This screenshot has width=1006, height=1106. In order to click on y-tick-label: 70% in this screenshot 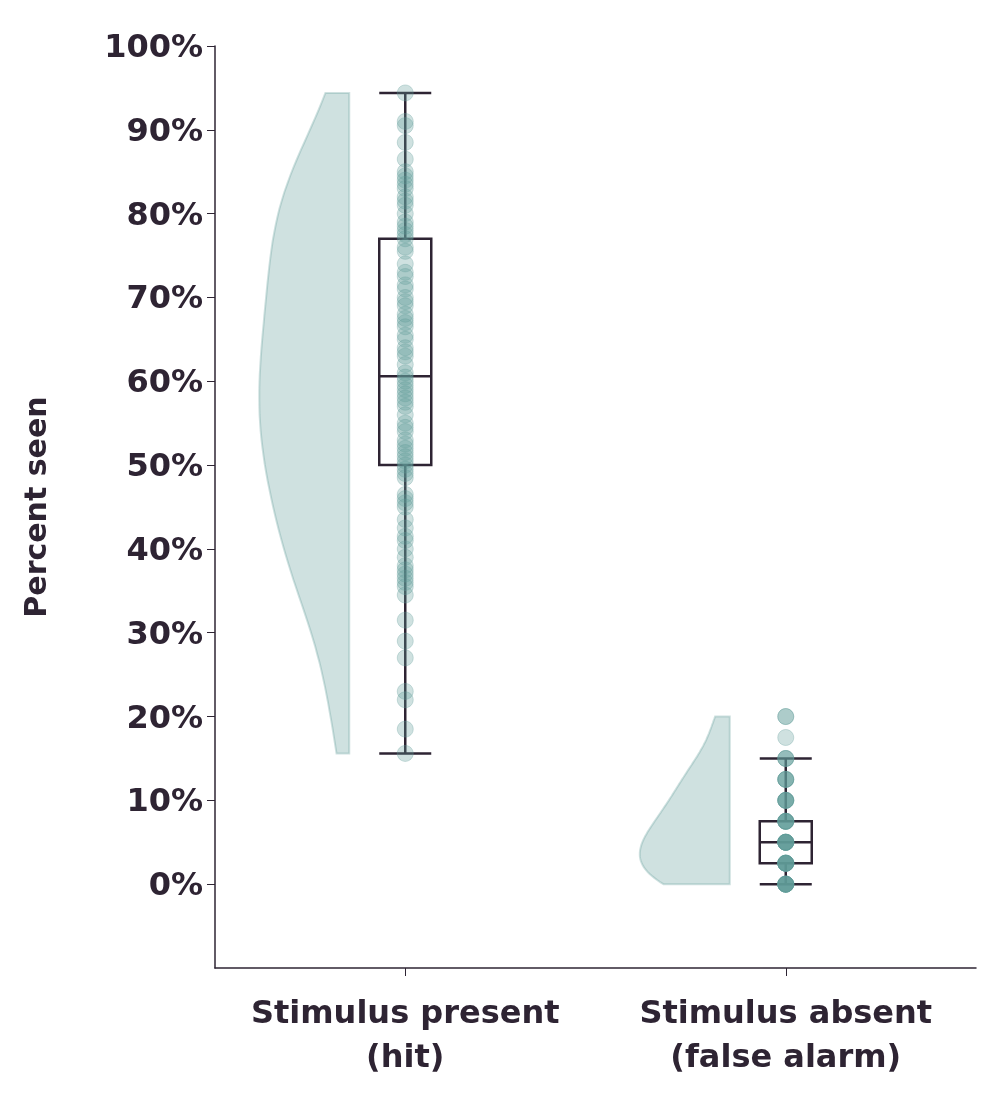, I will do `click(164, 297)`.